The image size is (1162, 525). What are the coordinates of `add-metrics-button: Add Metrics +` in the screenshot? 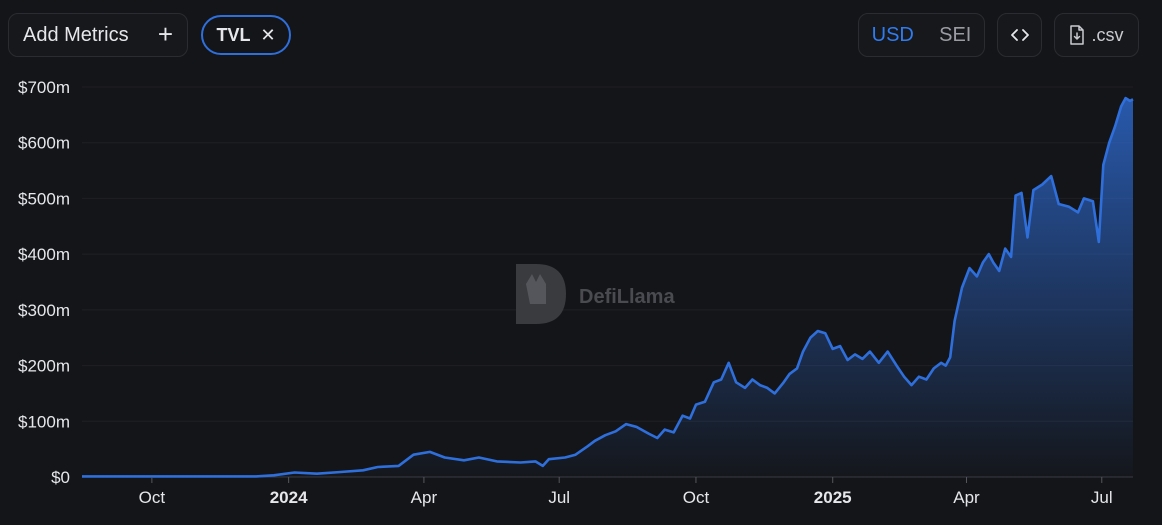 It's located at (98, 35).